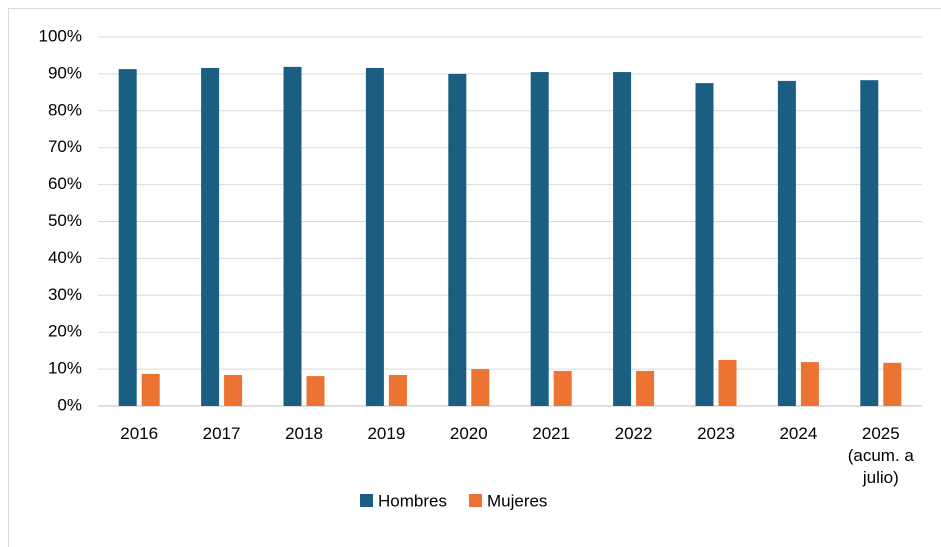  Describe the element at coordinates (468, 433) in the screenshot. I see `x-tick-label: 2020` at that location.